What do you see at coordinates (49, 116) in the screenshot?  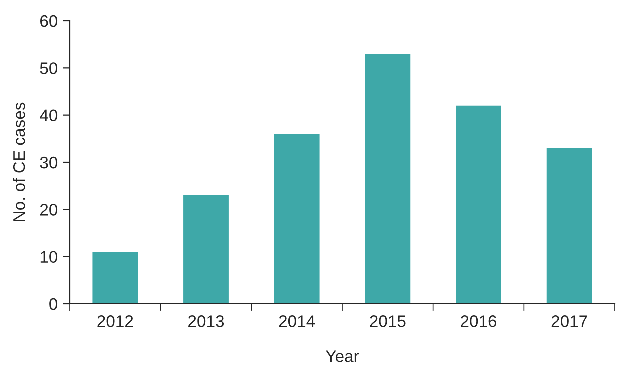 I see `y-tick-label: 40` at bounding box center [49, 116].